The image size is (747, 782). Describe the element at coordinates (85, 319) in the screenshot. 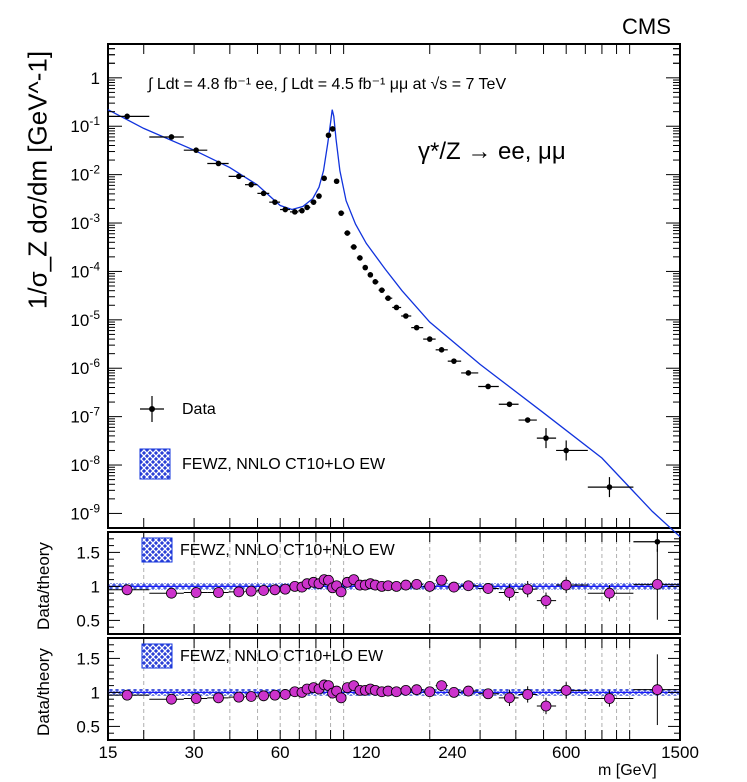

I see `main-y-tick-label: 10⁻⁵` at that location.